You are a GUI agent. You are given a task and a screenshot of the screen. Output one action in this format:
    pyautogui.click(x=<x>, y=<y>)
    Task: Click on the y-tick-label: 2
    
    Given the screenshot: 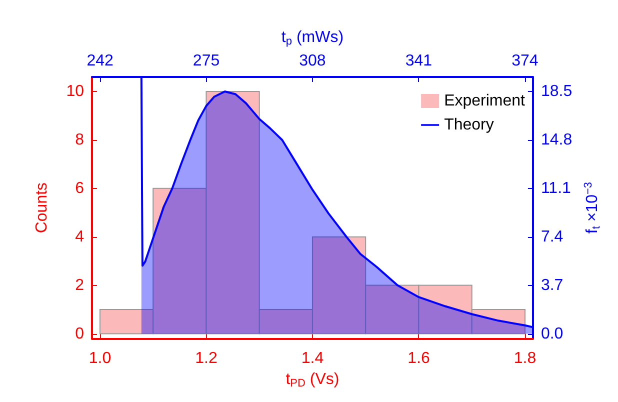 What is the action you would take?
    pyautogui.click(x=79, y=285)
    